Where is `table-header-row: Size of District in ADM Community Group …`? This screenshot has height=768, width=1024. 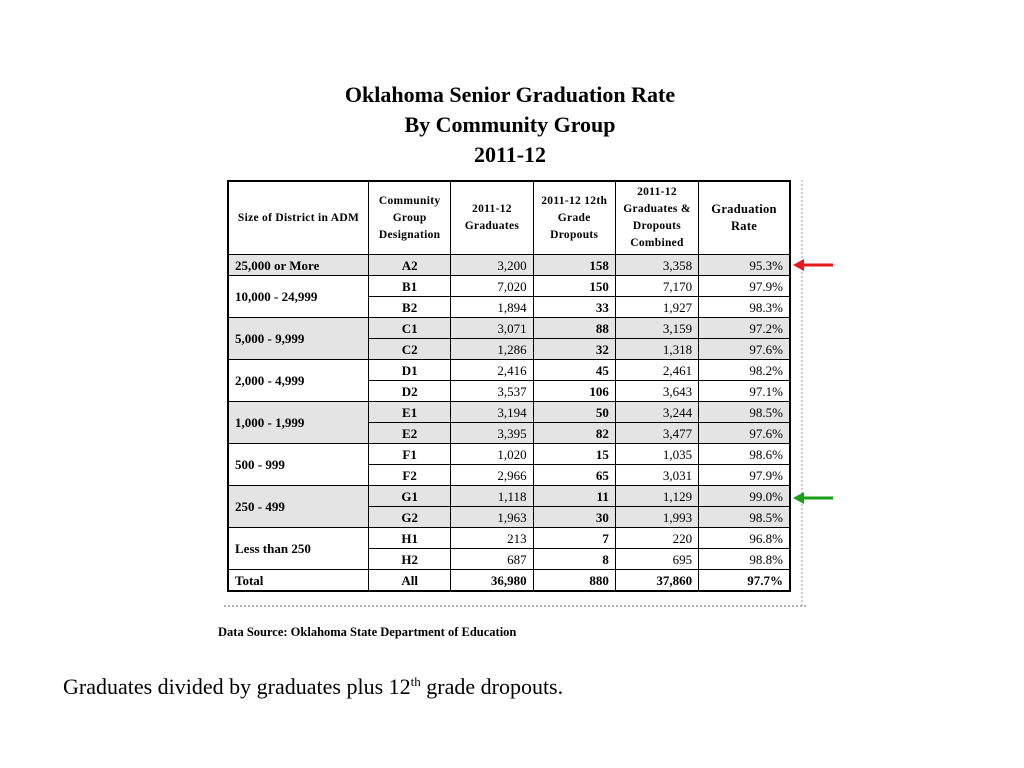 table-header-row: Size of District in ADM Community Group … is located at coordinates (509, 217).